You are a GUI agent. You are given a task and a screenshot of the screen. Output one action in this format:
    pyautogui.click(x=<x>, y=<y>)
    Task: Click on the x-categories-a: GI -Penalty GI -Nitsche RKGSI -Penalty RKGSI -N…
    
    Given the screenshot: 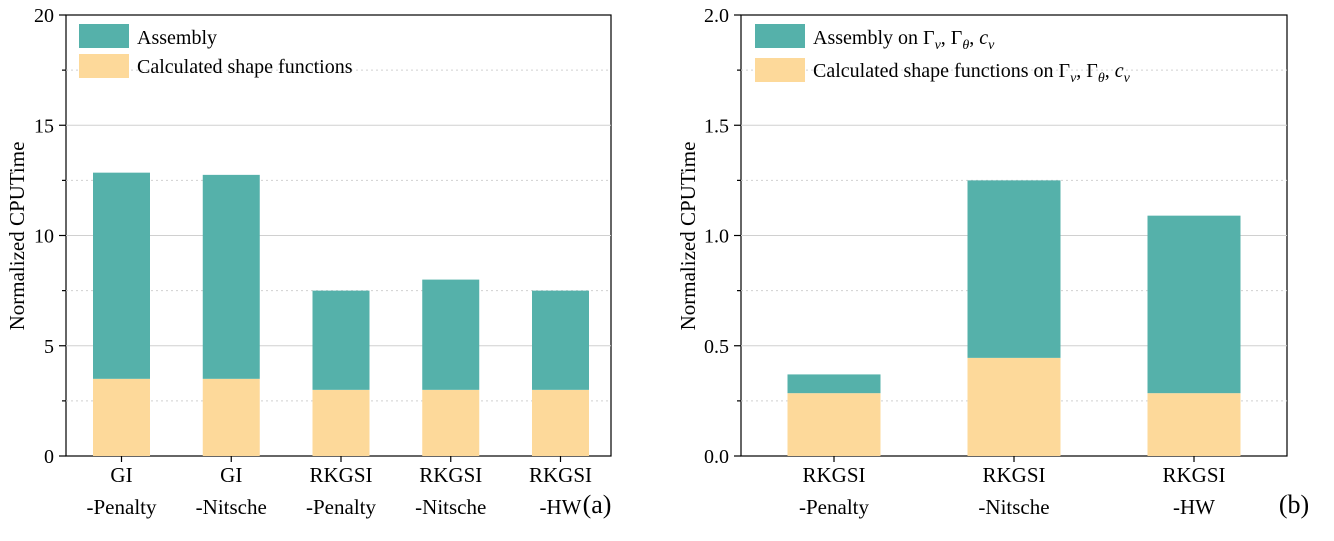 What is the action you would take?
    pyautogui.click(x=339, y=487)
    